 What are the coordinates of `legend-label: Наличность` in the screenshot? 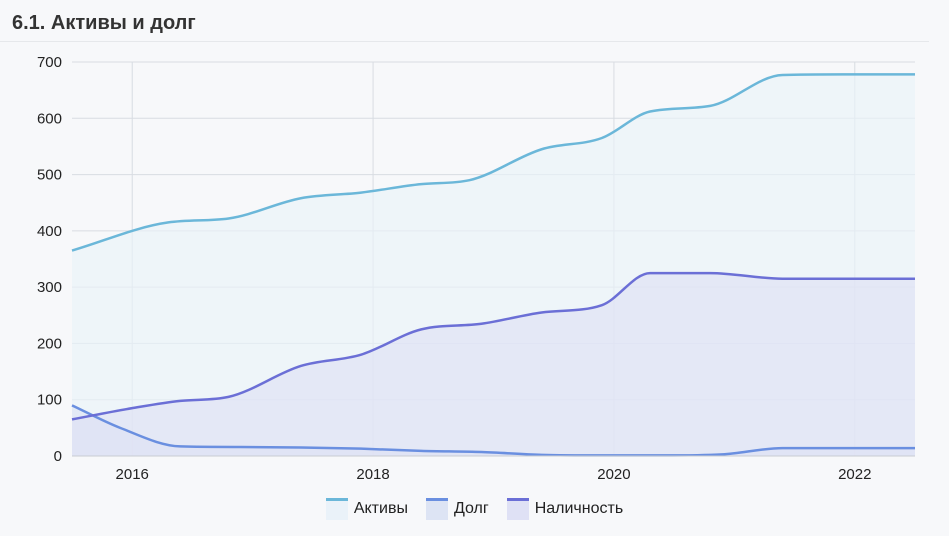 It's located at (579, 508).